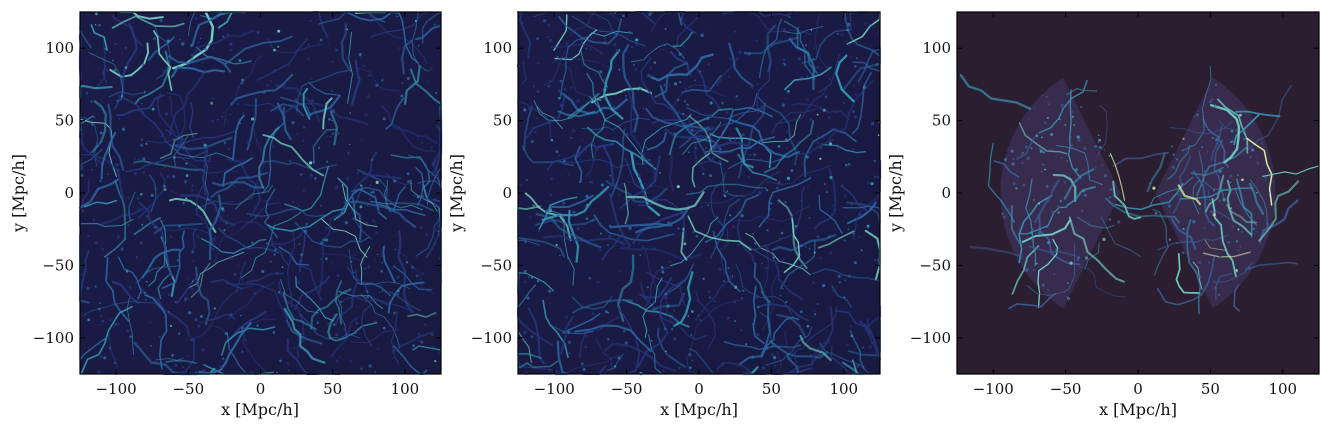 The height and width of the screenshot is (428, 1330). What do you see at coordinates (1060, 193) in the screenshot?
I see `survey-wedge` at bounding box center [1060, 193].